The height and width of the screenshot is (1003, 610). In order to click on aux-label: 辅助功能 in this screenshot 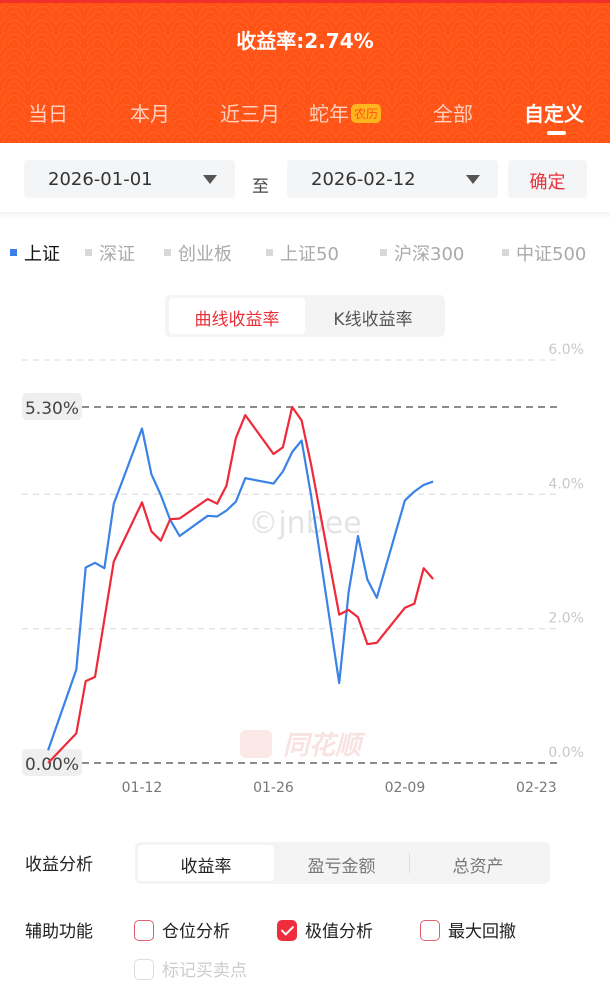, I will do `click(59, 932)`.